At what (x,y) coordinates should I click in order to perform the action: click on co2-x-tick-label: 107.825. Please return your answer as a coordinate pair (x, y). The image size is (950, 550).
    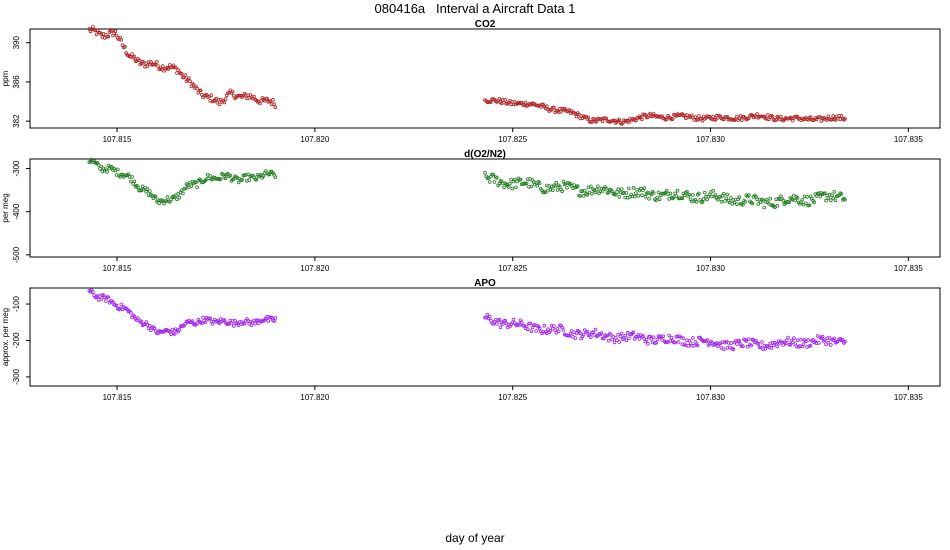
    Looking at the image, I should click on (512, 139).